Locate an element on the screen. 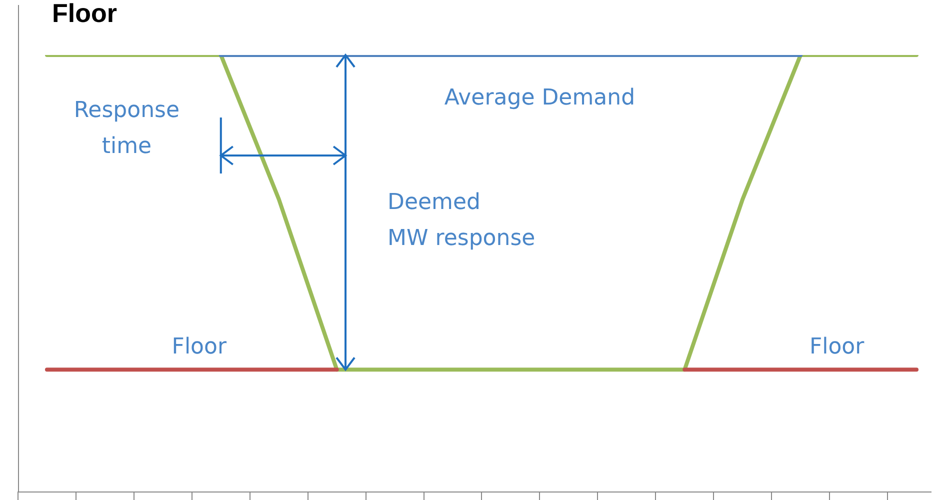 The image size is (934, 500). annotation: Average Demand is located at coordinates (540, 97).